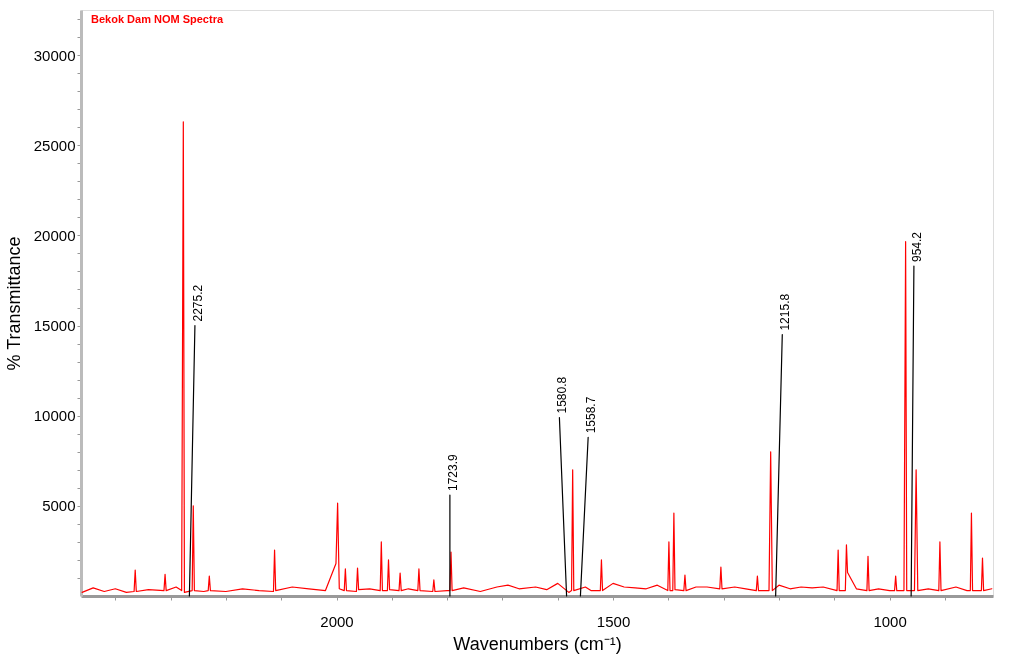 Image resolution: width=1022 pixels, height=669 pixels. What do you see at coordinates (562, 395) in the screenshot?
I see `annotation: 1580.8` at bounding box center [562, 395].